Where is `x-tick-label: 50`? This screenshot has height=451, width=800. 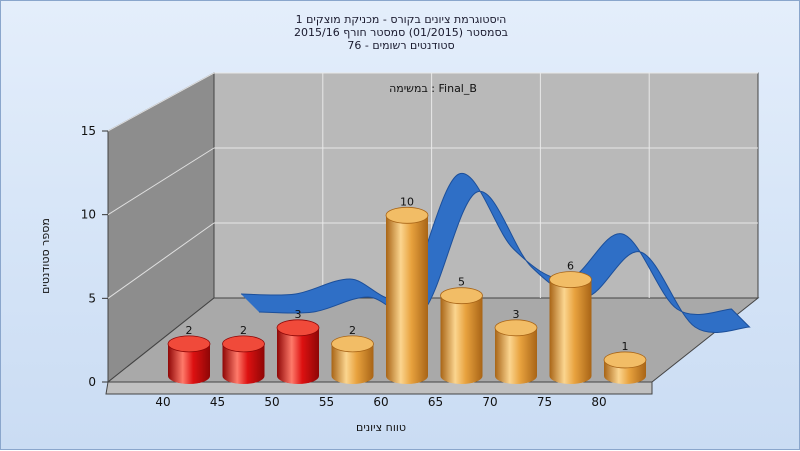 x-tick-label: 50 is located at coordinates (271, 402).